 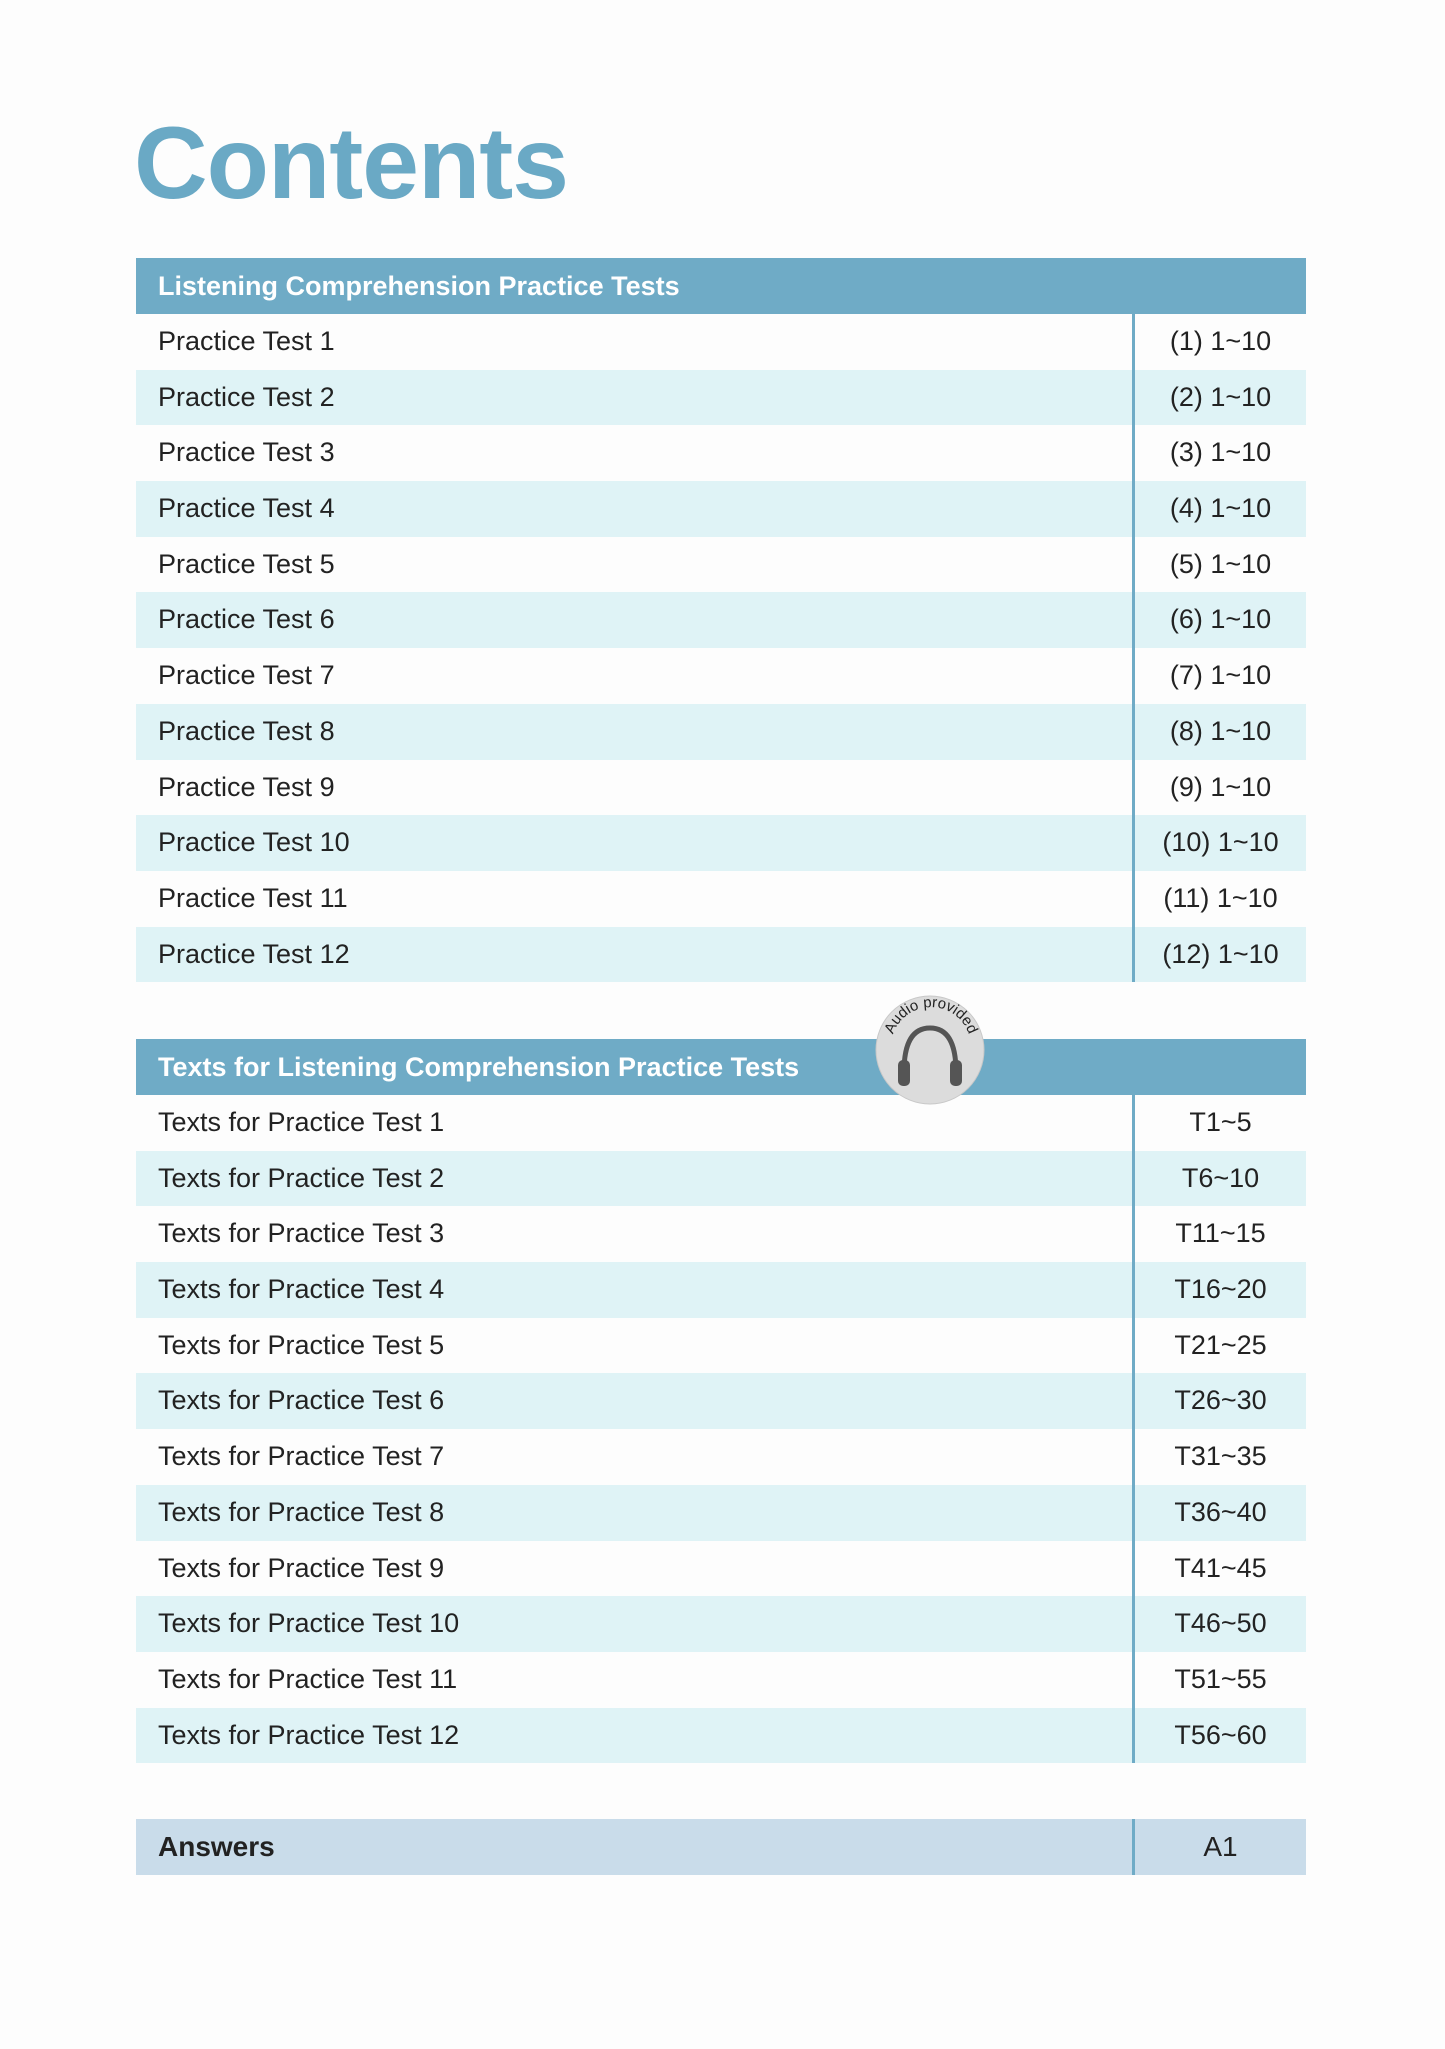 I want to click on toc-pages: (4) 1~10, so click(x=1219, y=509).